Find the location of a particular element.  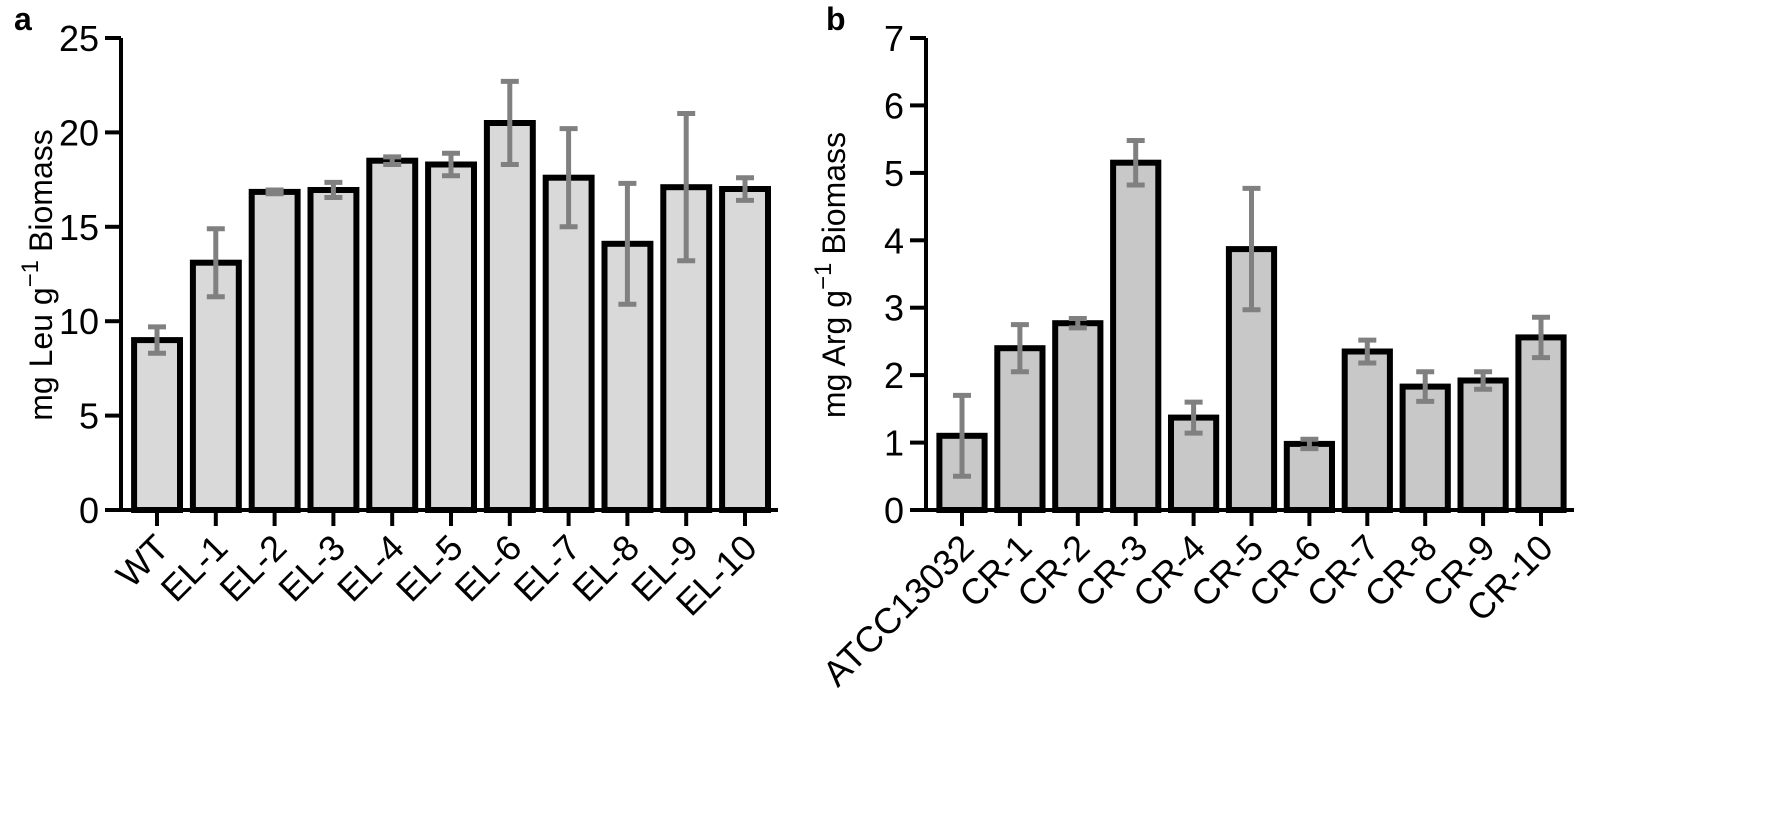

y-axis-title-b: mg Arg g−1 Biomass is located at coordinates (831, 275).